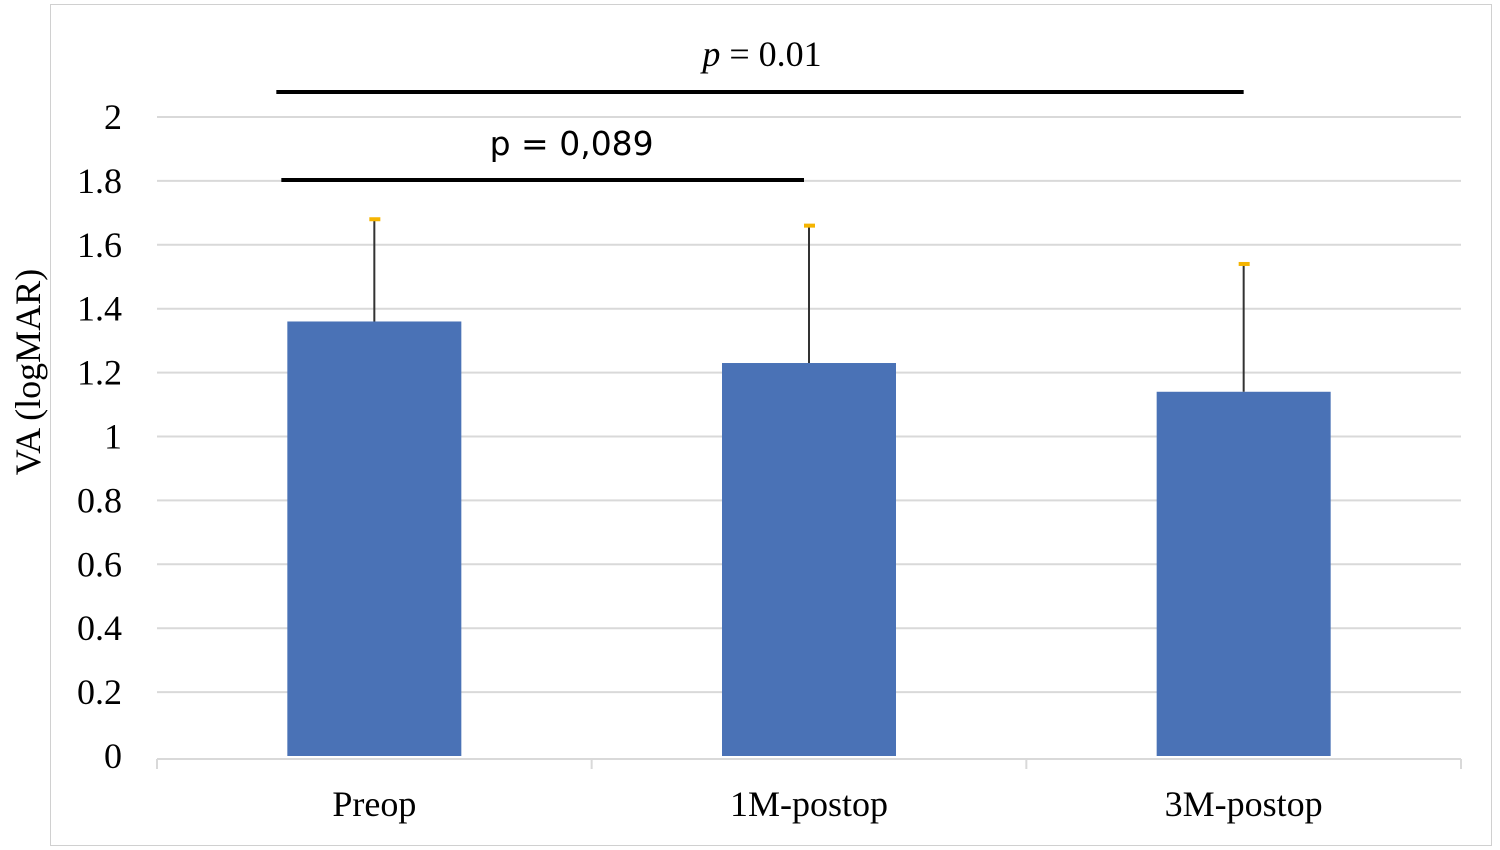 The height and width of the screenshot is (850, 1500). What do you see at coordinates (99, 245) in the screenshot?
I see `y-tick-label: 1.6` at bounding box center [99, 245].